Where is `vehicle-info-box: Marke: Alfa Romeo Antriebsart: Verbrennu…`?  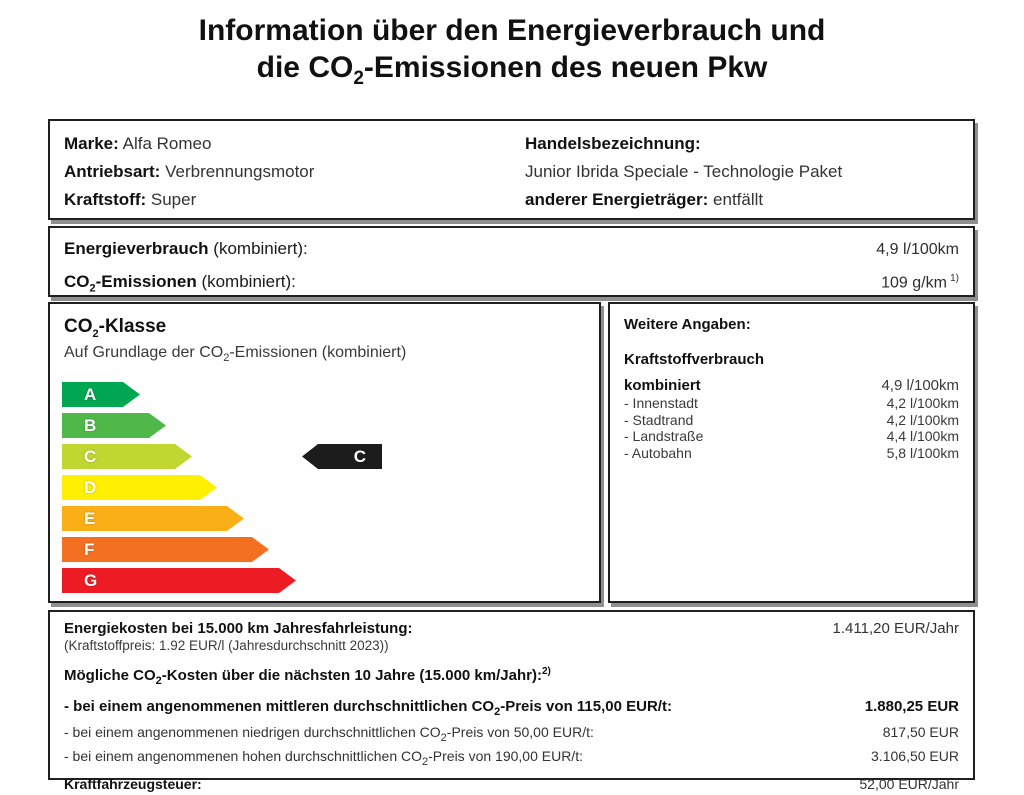
vehicle-info-box: Marke: Alfa Romeo Antriebsart: Verbrennu… is located at coordinates (511, 169).